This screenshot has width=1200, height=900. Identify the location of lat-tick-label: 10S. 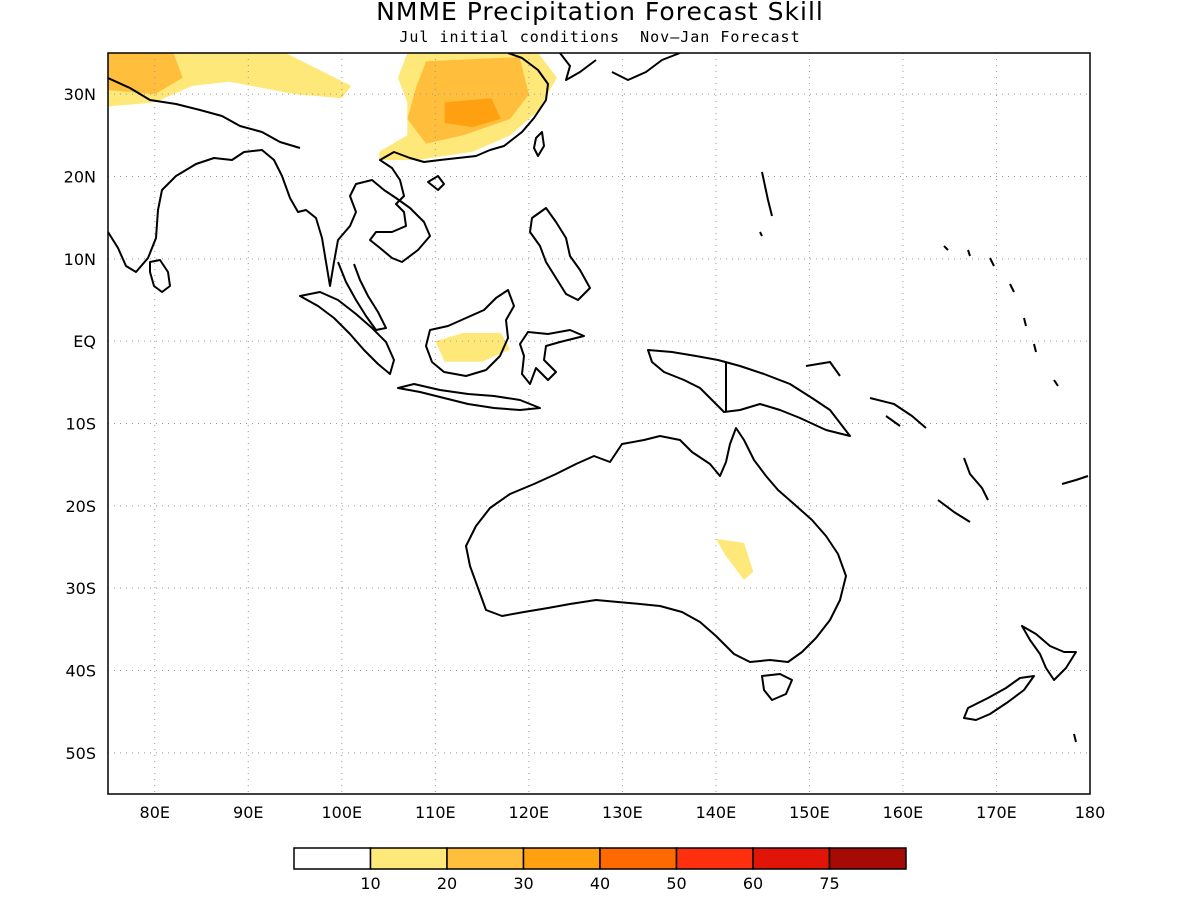
(80, 424).